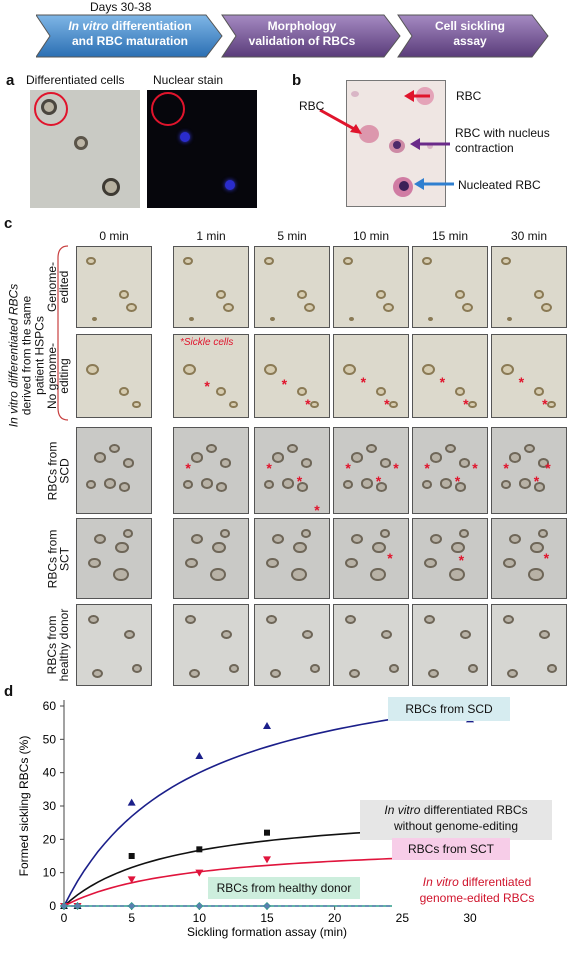 The image size is (567, 955). What do you see at coordinates (211, 470) in the screenshot?
I see `microscopy-tile: *` at bounding box center [211, 470].